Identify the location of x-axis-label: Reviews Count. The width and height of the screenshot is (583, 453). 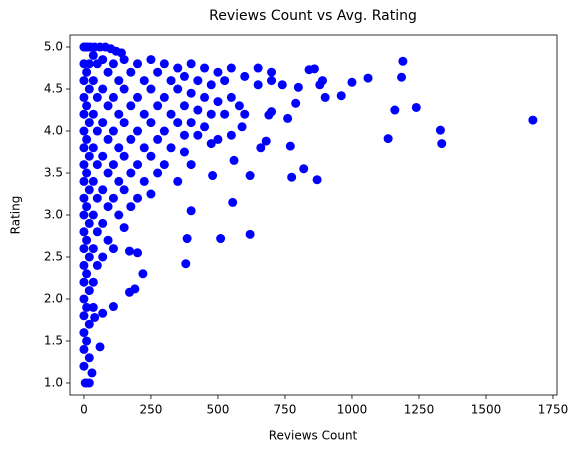
(313, 436).